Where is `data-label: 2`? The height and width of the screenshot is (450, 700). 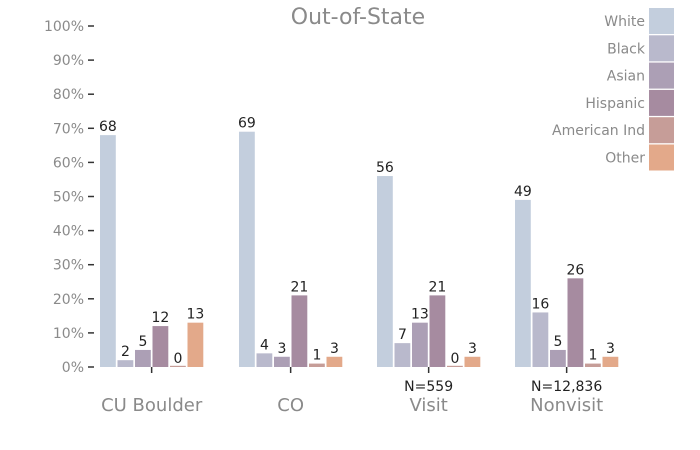
data-label: 2 is located at coordinates (125, 352).